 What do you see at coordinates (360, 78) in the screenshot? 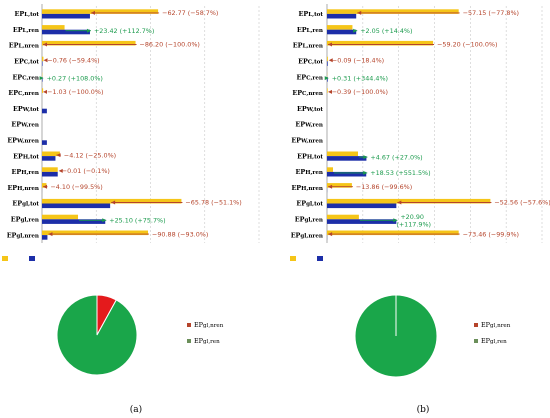
I see `change-annotation: +0.31 (+344.4%)` at bounding box center [360, 78].